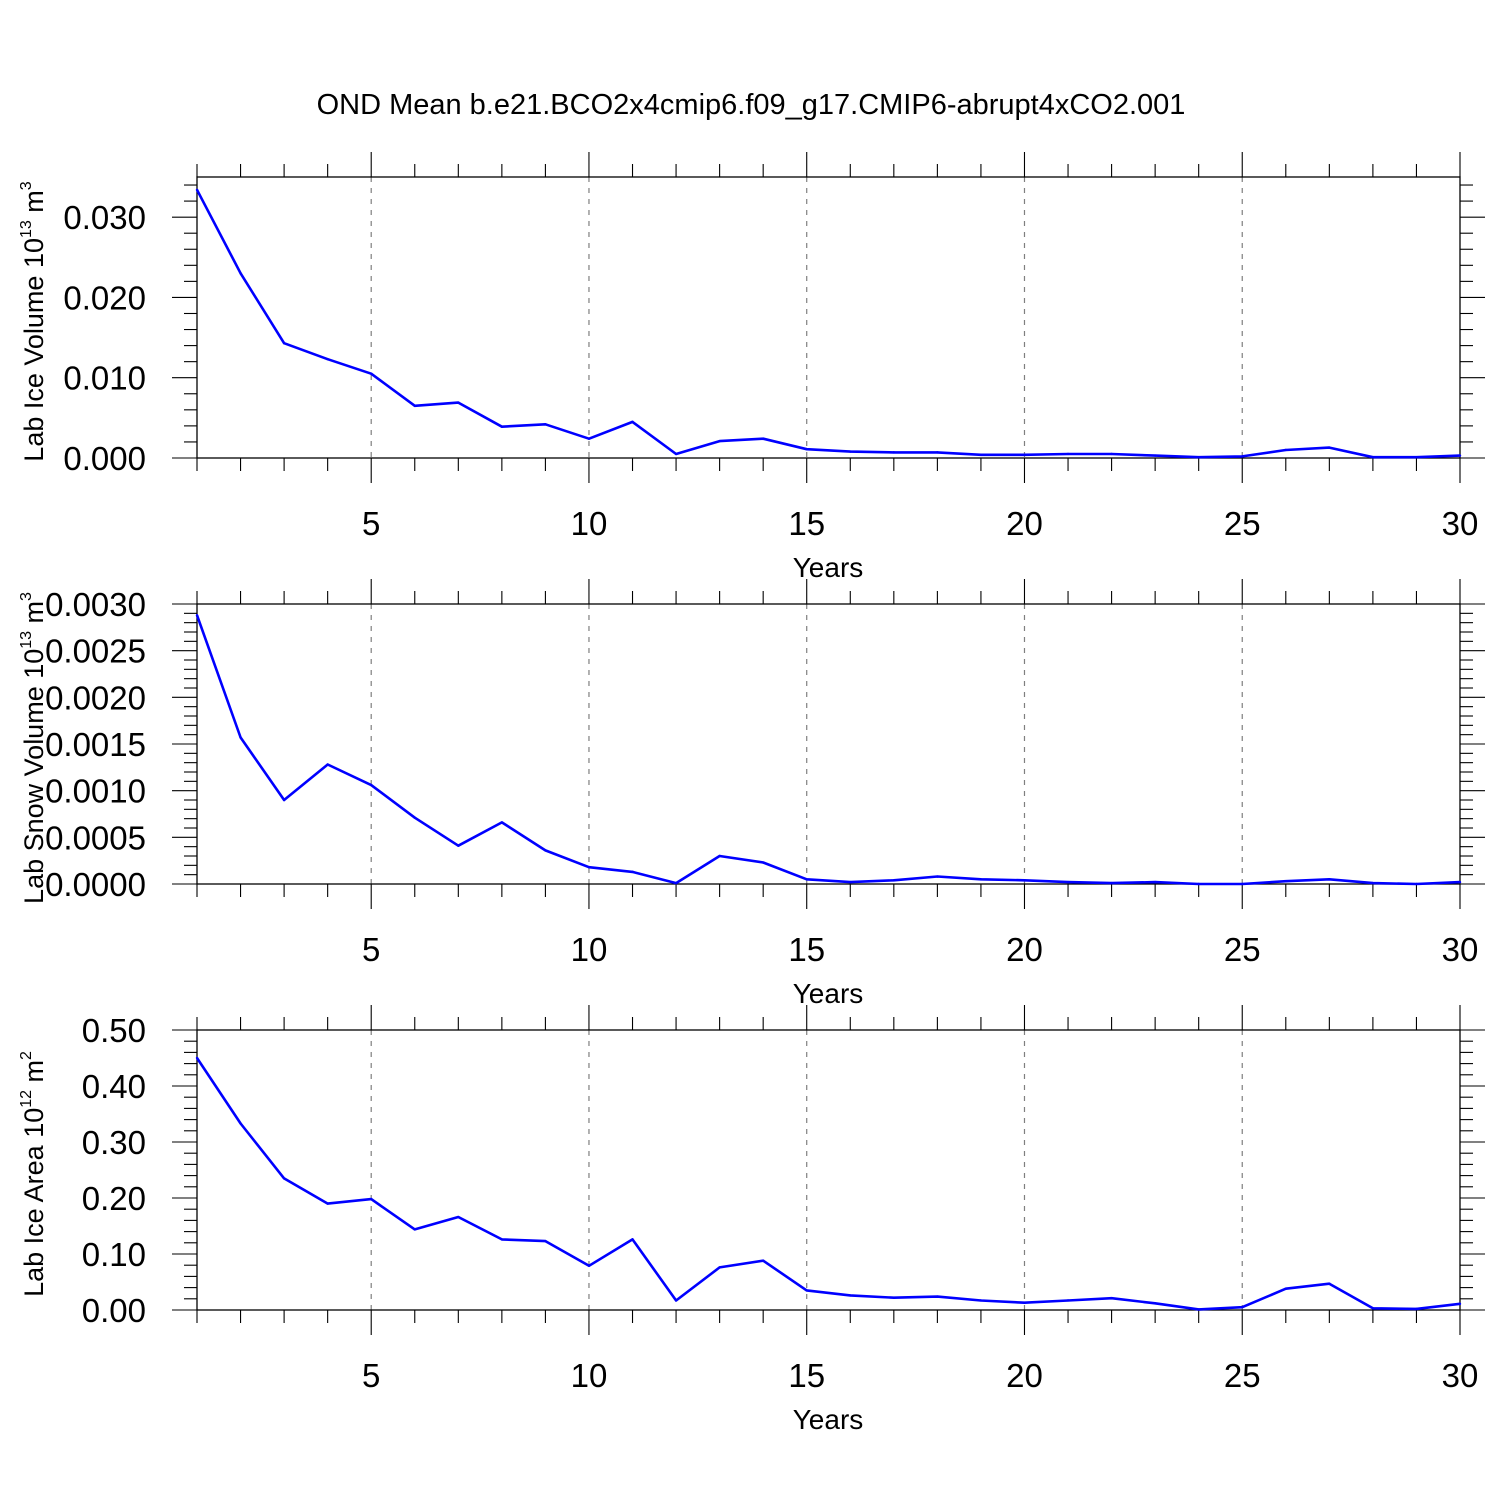 This screenshot has width=1500, height=1500. I want to click on y-tick-label: 0.0030, so click(95, 604).